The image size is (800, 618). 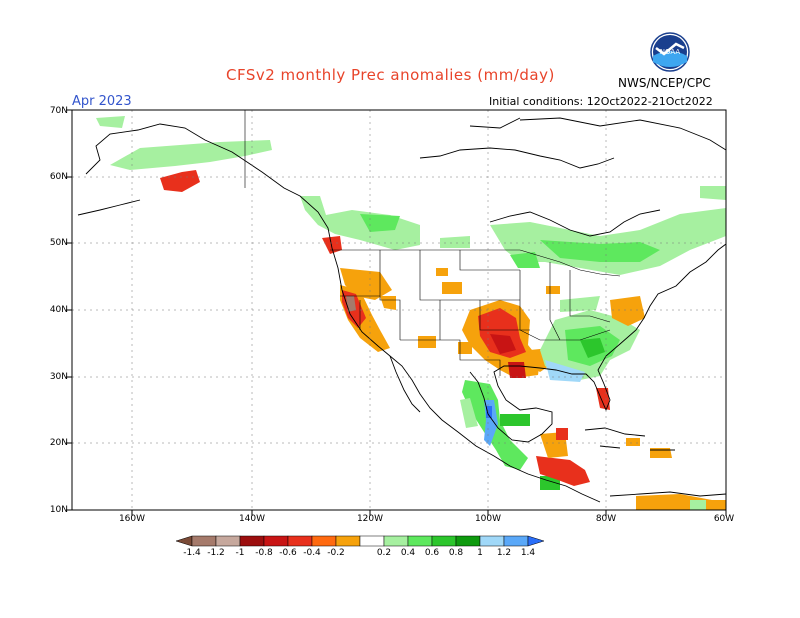 I want to click on anomaly-pnw-dry, so click(x=332, y=245).